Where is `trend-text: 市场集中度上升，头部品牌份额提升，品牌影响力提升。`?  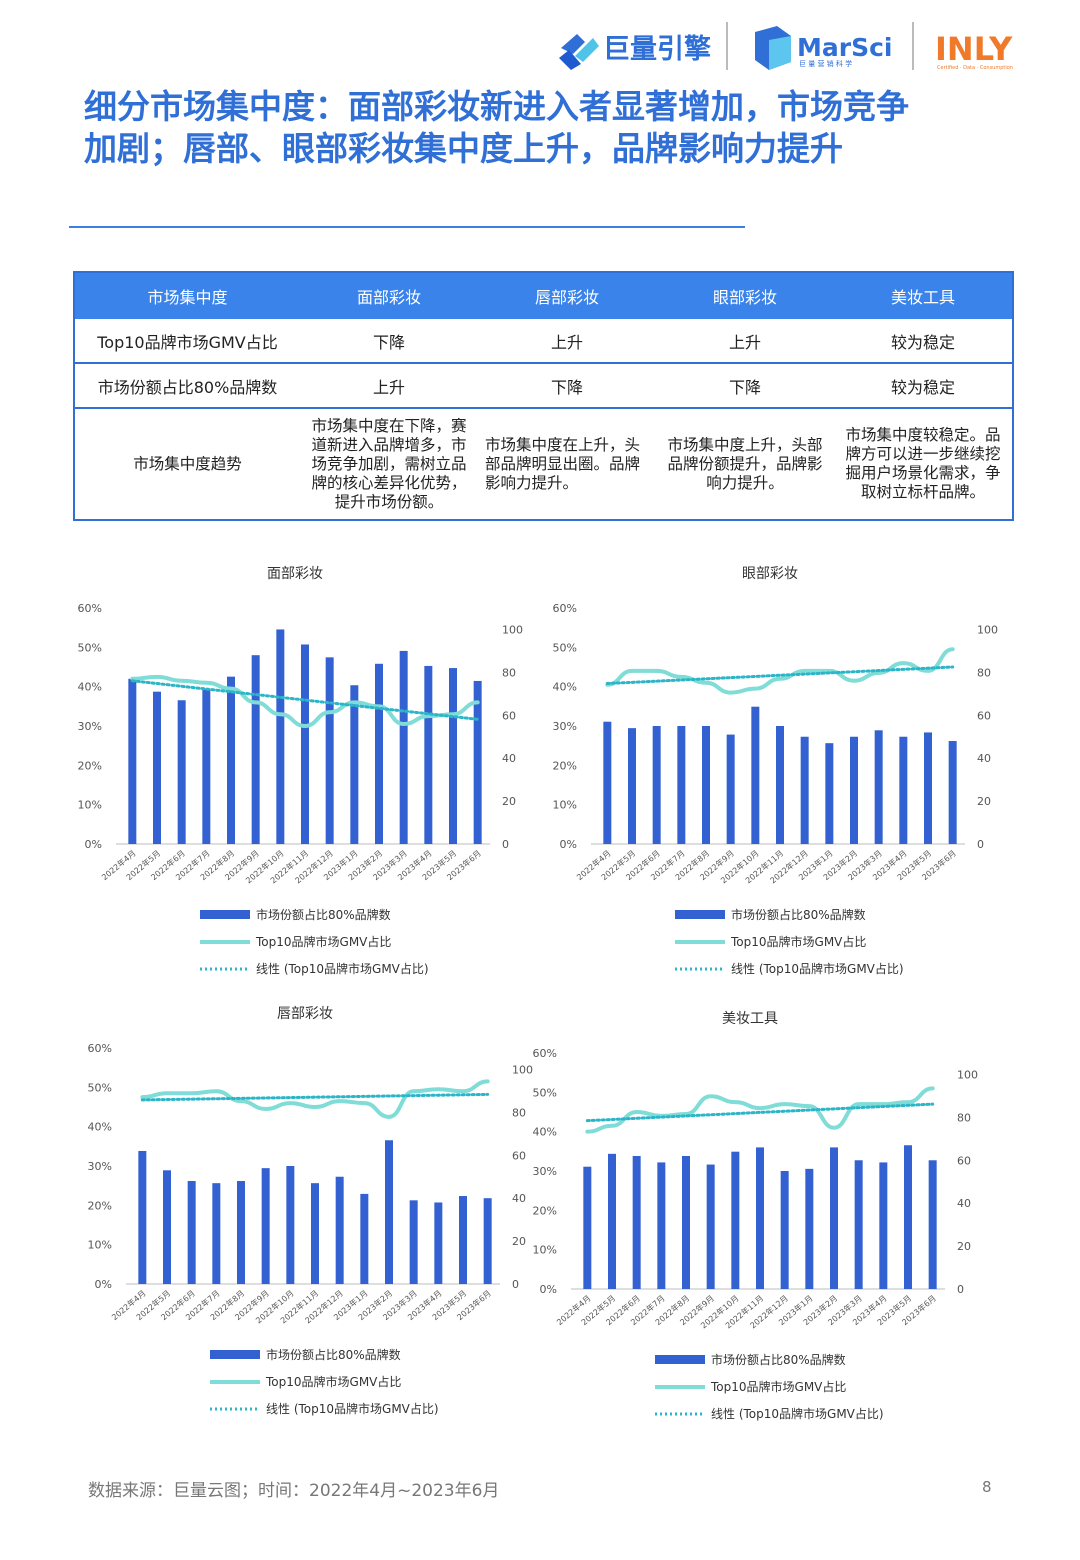 trend-text: 市场集中度上升，头部品牌份额提升，品牌影响力提升。 is located at coordinates (745, 463).